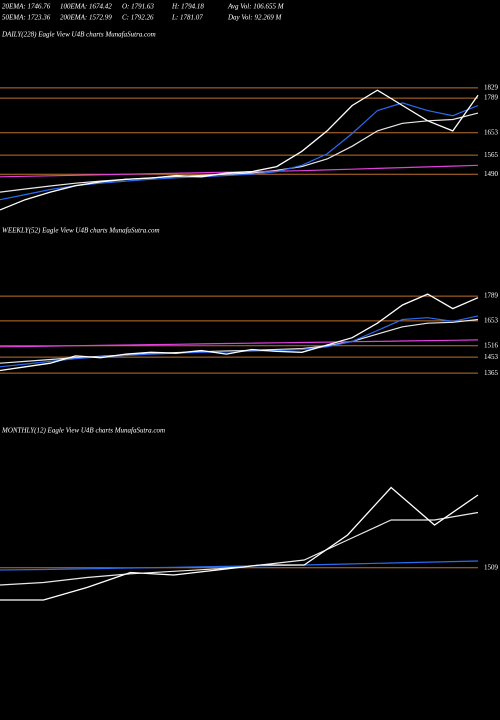 Image resolution: width=500 pixels, height=720 pixels. What do you see at coordinates (491, 155) in the screenshot?
I see `y-tick-label: 1565` at bounding box center [491, 155].